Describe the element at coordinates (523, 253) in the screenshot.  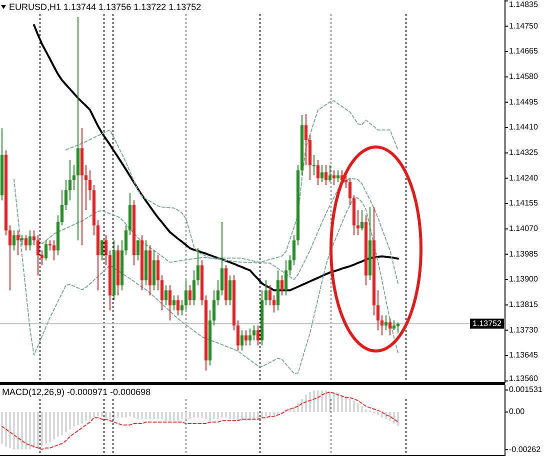
I see `y-tick-label: 1.13985` at that location.